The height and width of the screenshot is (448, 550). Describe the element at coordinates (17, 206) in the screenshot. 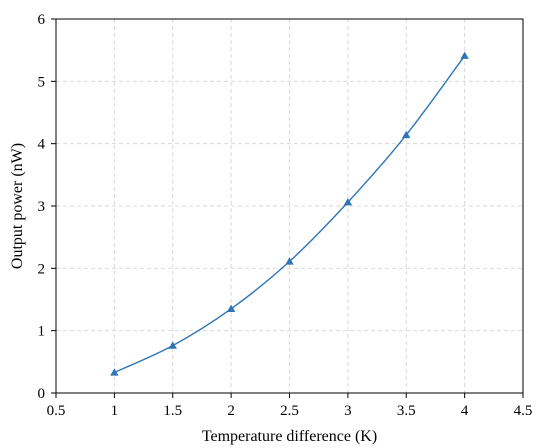

I see `y-axis-label: Output power (nW)` at that location.